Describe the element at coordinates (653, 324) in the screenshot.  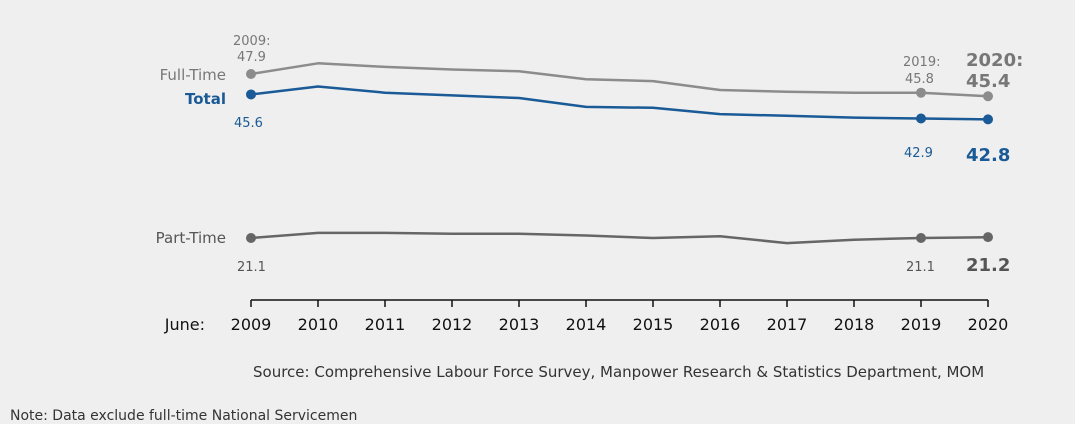
I see `x-tick-label: 2015` at that location.